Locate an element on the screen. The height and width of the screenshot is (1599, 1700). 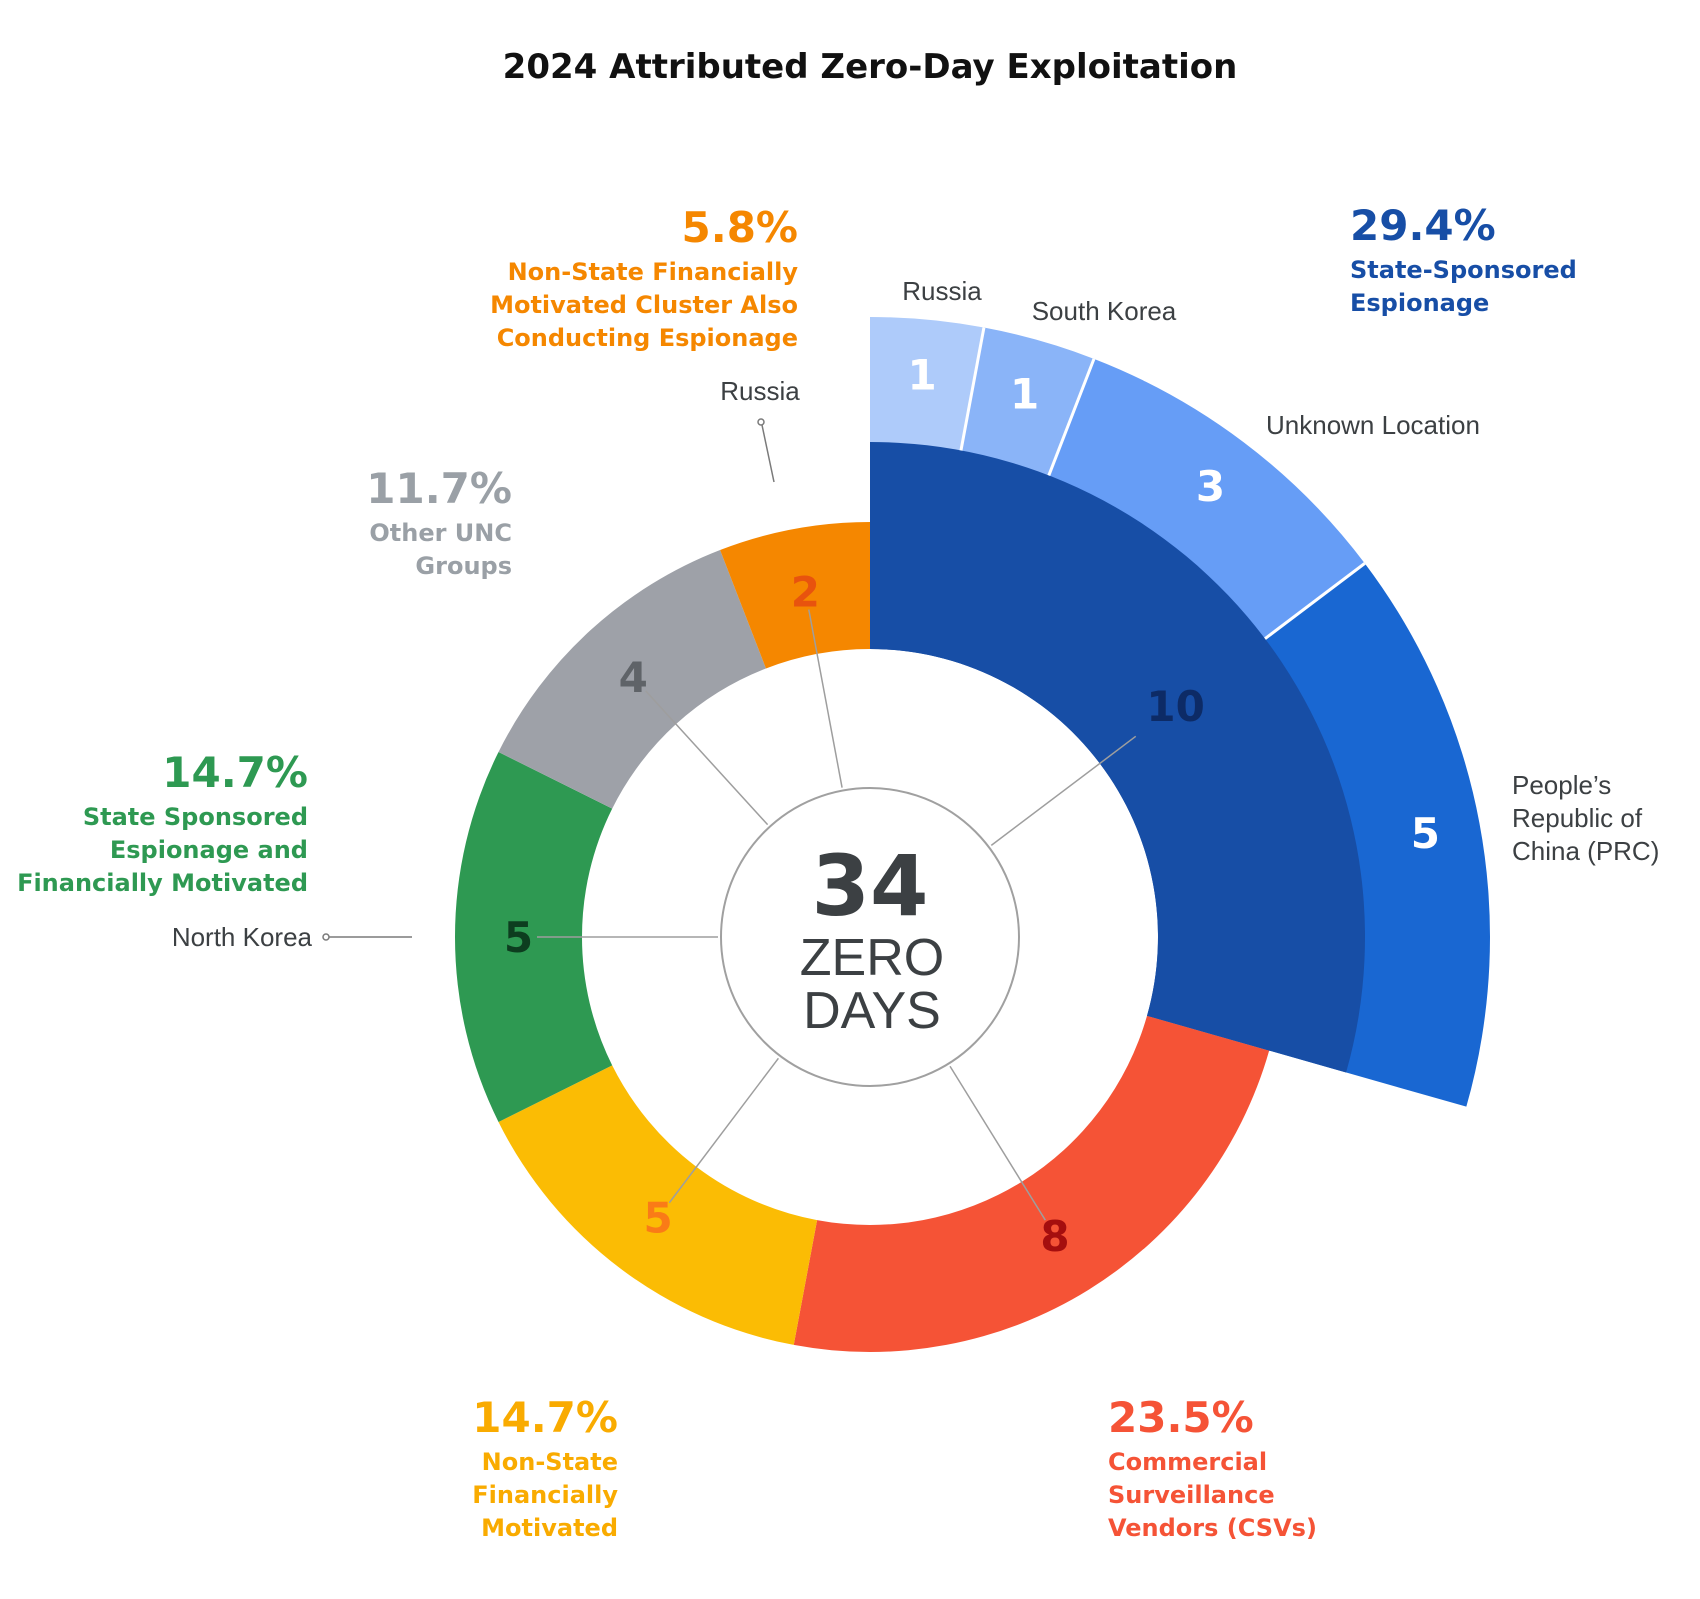
segment-non-state-financially-motivated-cluster-also-conducting-espionage is located at coordinates (795, 595).